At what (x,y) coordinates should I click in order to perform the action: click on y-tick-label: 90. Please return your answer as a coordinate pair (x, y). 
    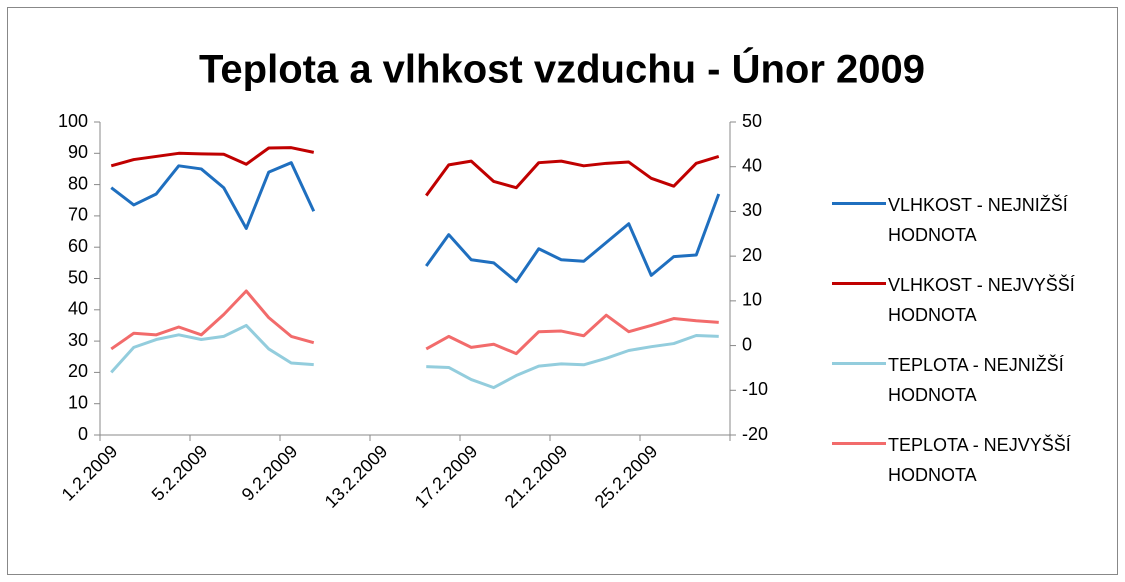
    Looking at the image, I should click on (78, 152).